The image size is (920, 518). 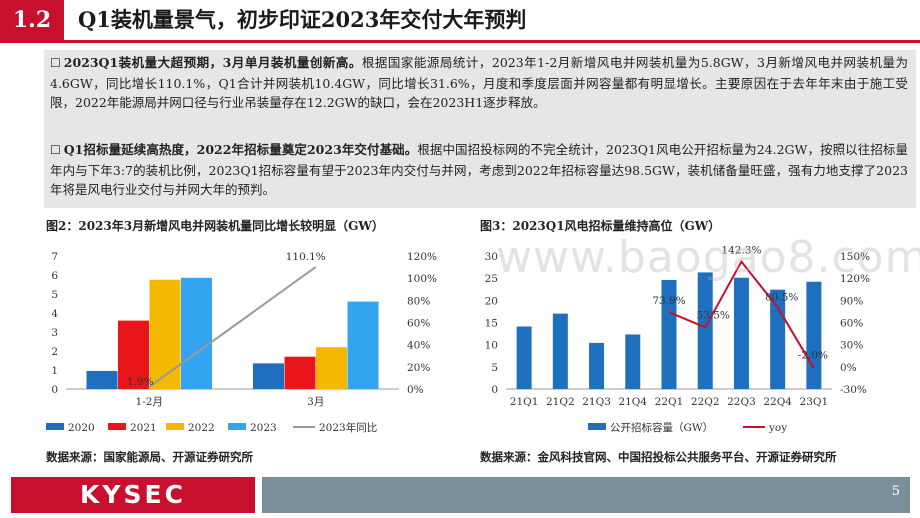 What do you see at coordinates (853, 390) in the screenshot?
I see `y2-tick-label: -30%` at bounding box center [853, 390].